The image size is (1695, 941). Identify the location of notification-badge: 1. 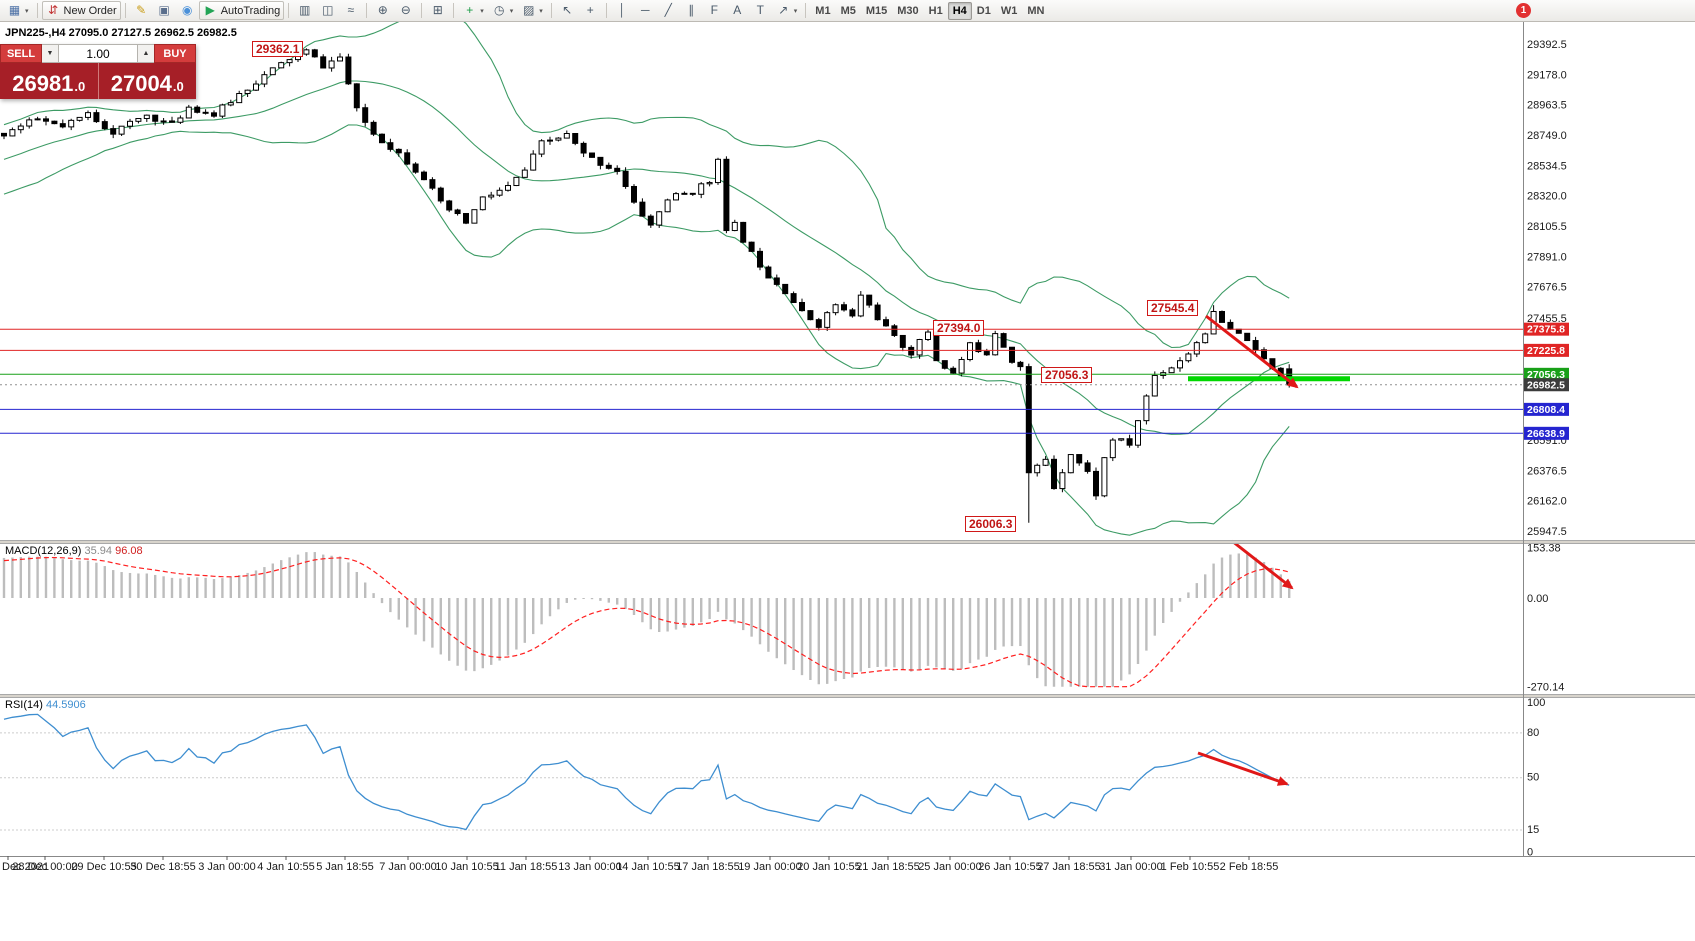
(1523, 10).